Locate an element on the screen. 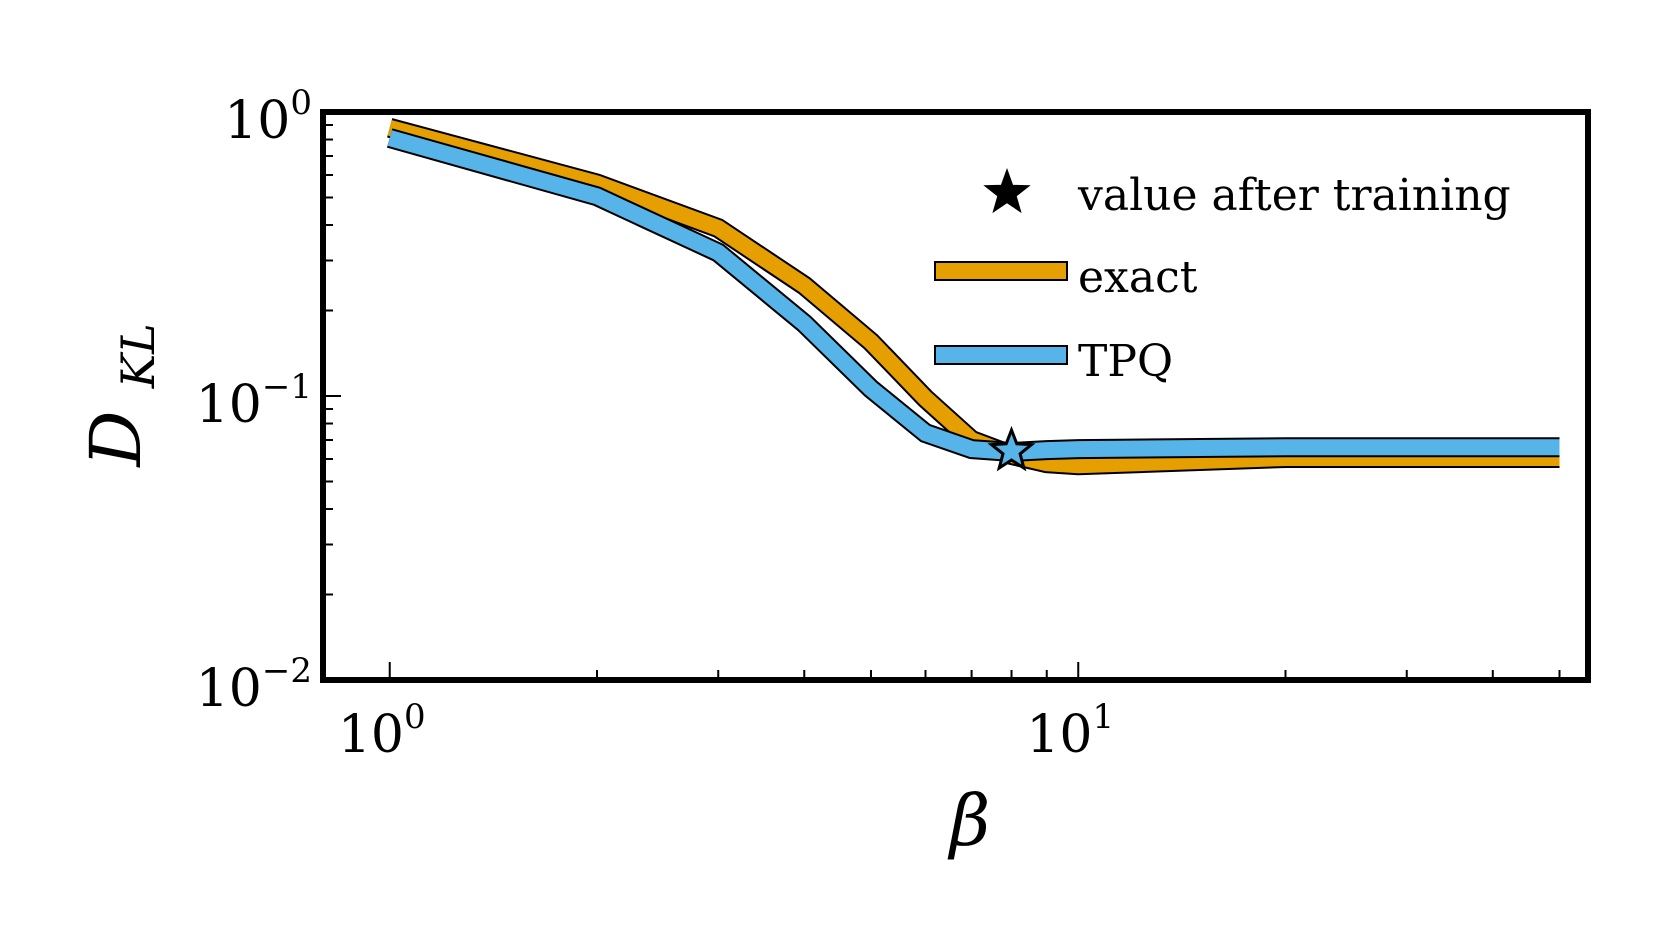 Image resolution: width=1661 pixels, height=949 pixels. legend-swatch-tpq is located at coordinates (1001, 355).